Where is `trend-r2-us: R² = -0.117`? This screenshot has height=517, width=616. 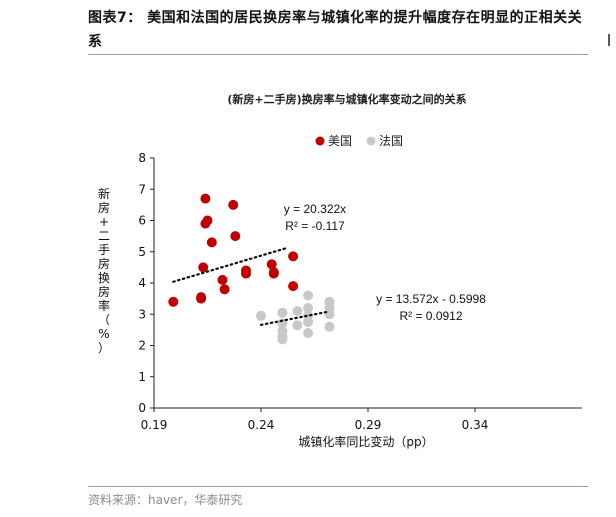
trend-r2-us: R² = -0.117 is located at coordinates (315, 226).